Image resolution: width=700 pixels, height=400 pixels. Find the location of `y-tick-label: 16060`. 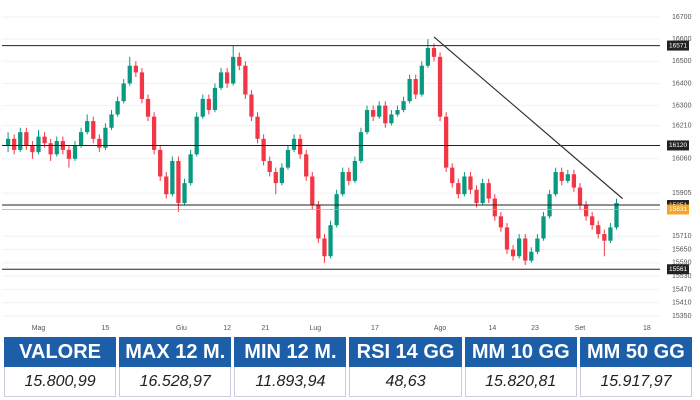

y-tick-label: 16060 is located at coordinates (682, 159).